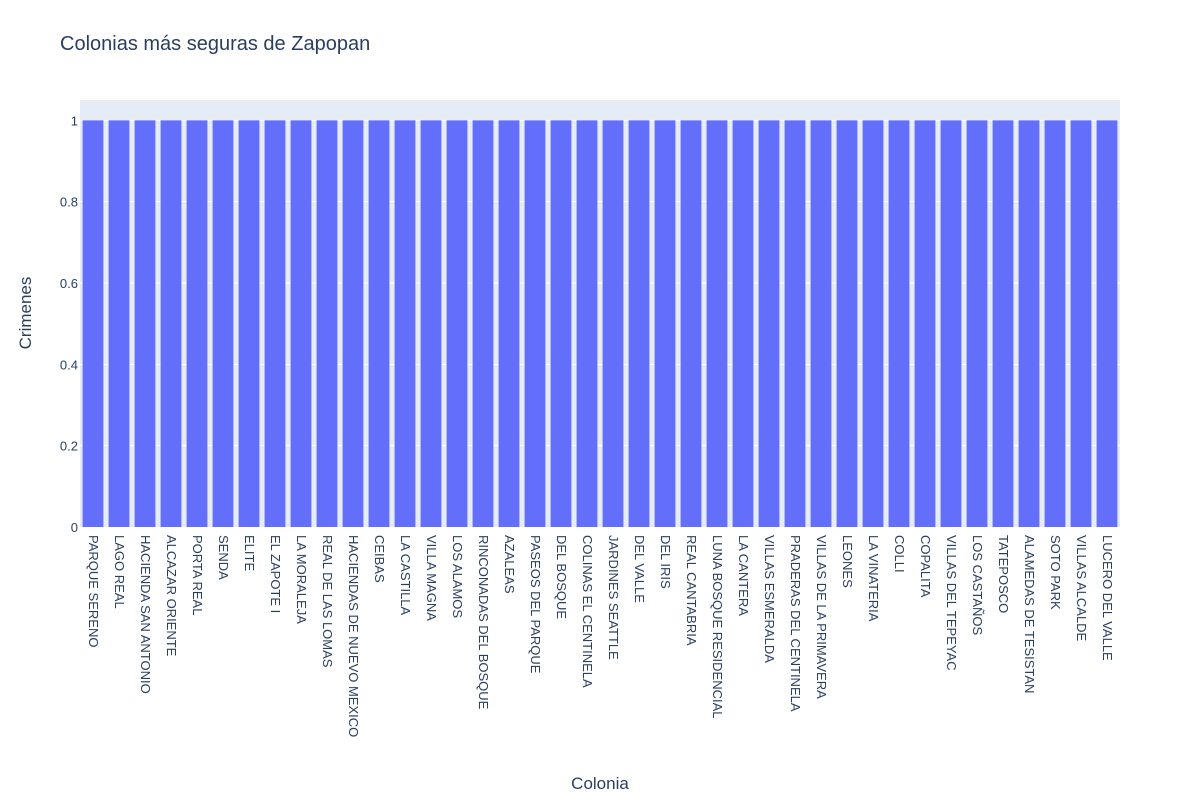 Image resolution: width=1200 pixels, height=800 pixels. I want to click on x-tick-label: EL ZAPOTE I, so click(275, 574).